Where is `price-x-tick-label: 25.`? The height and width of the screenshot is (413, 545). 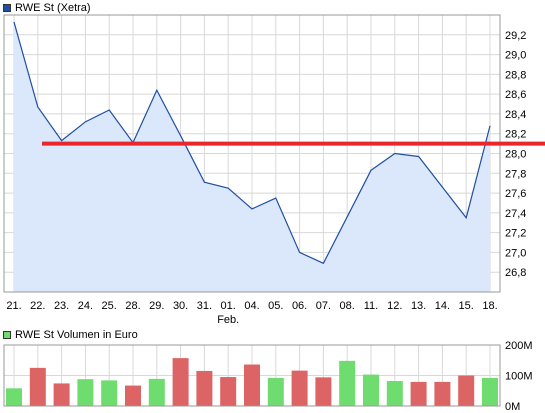
price-x-tick-label: 25. is located at coordinates (109, 306).